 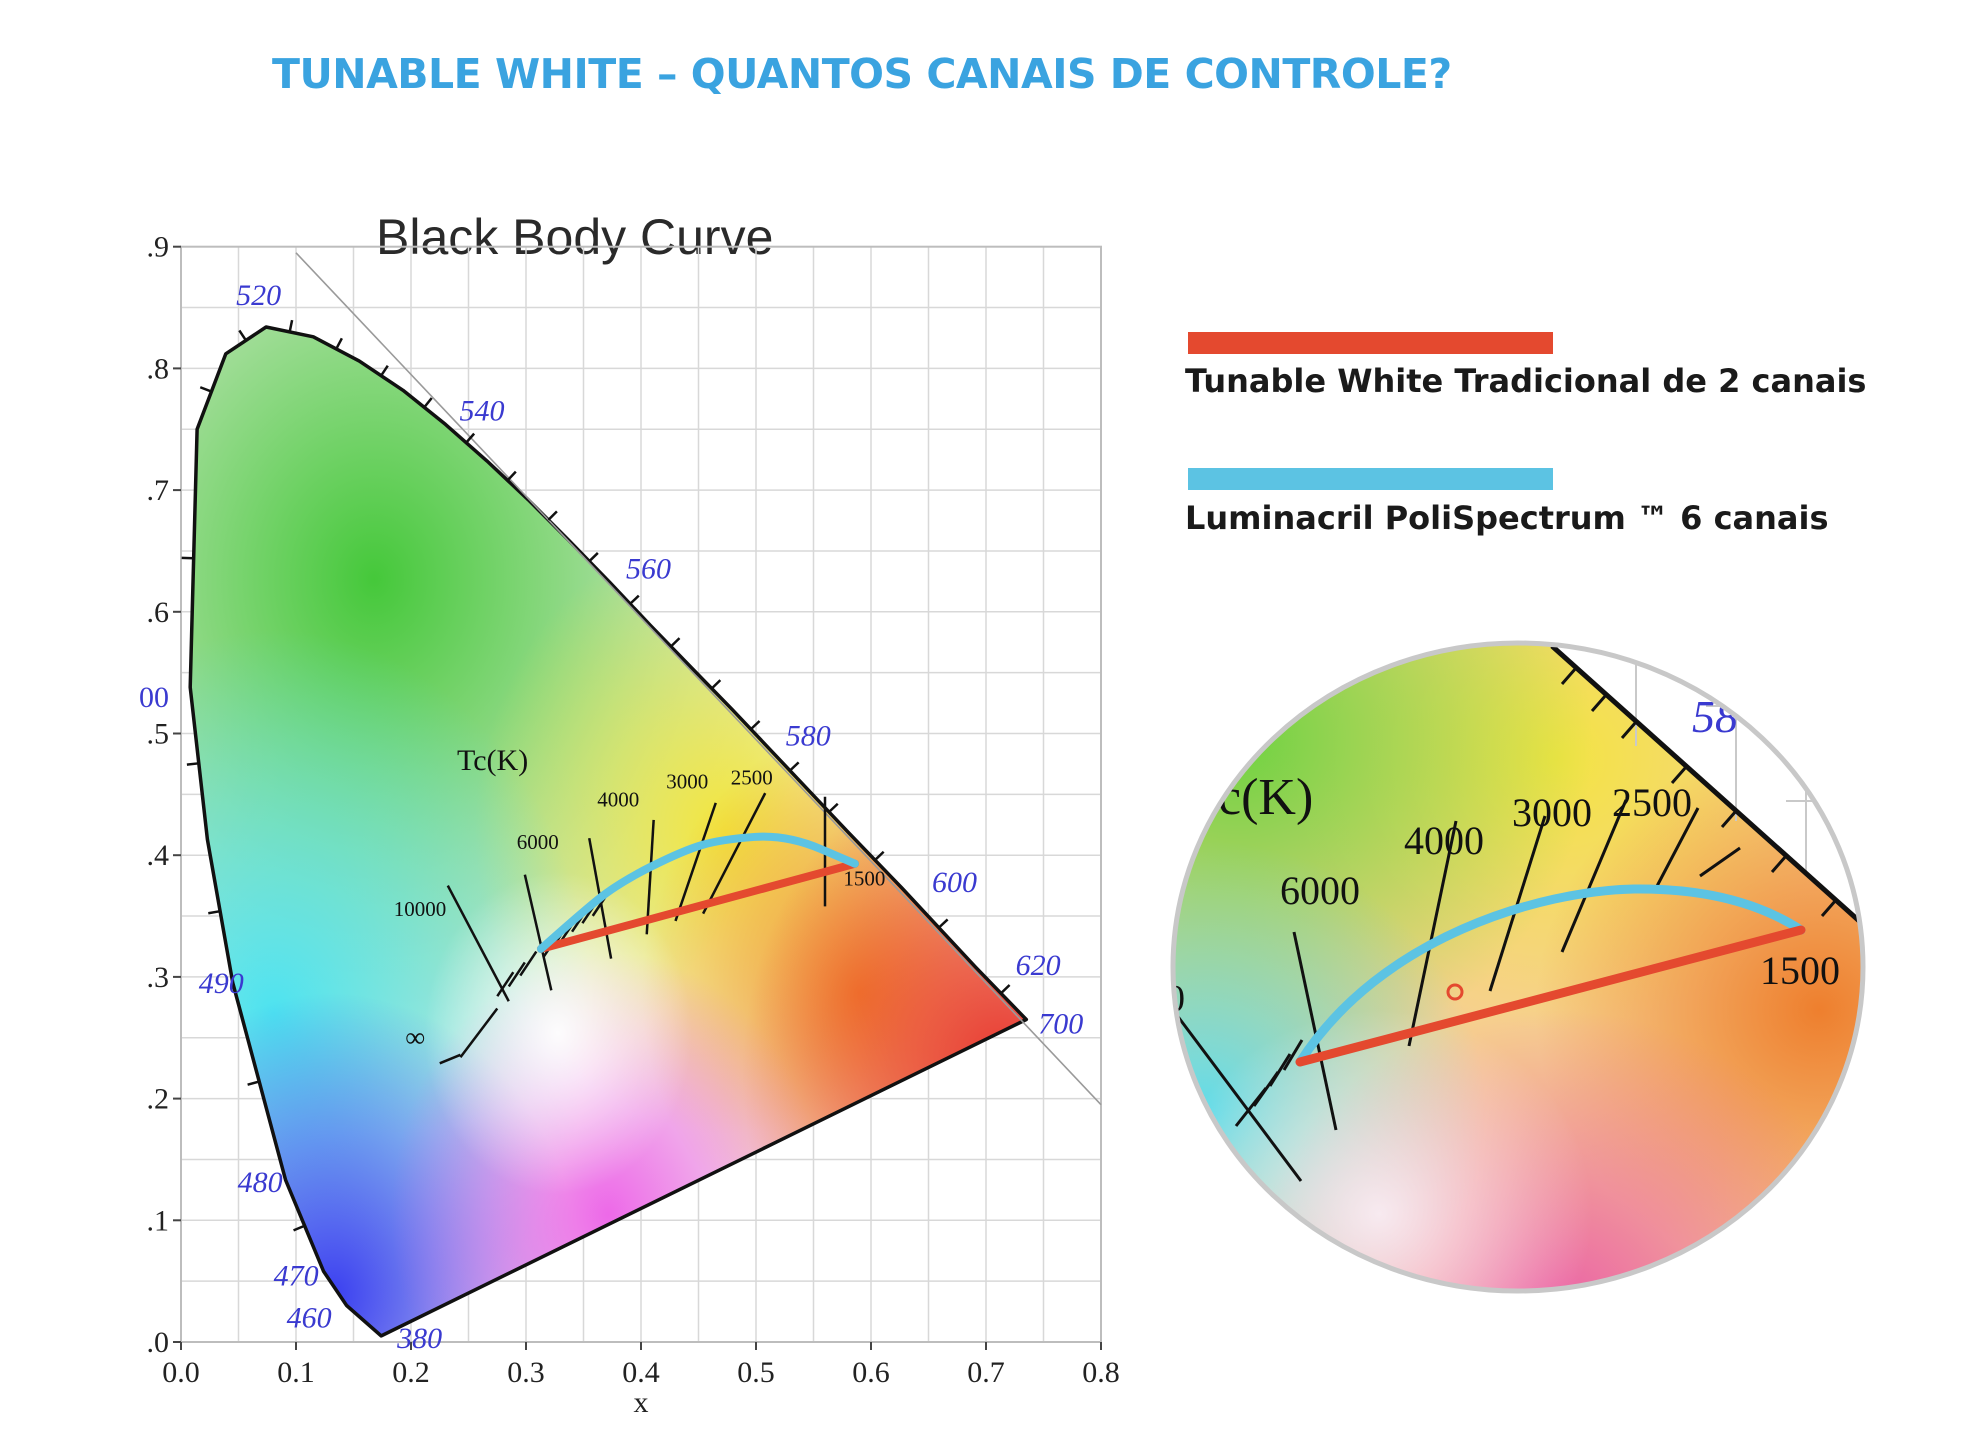 What do you see at coordinates (1265, 797) in the screenshot?
I see `inset-cct-prefix: c(K)` at bounding box center [1265, 797].